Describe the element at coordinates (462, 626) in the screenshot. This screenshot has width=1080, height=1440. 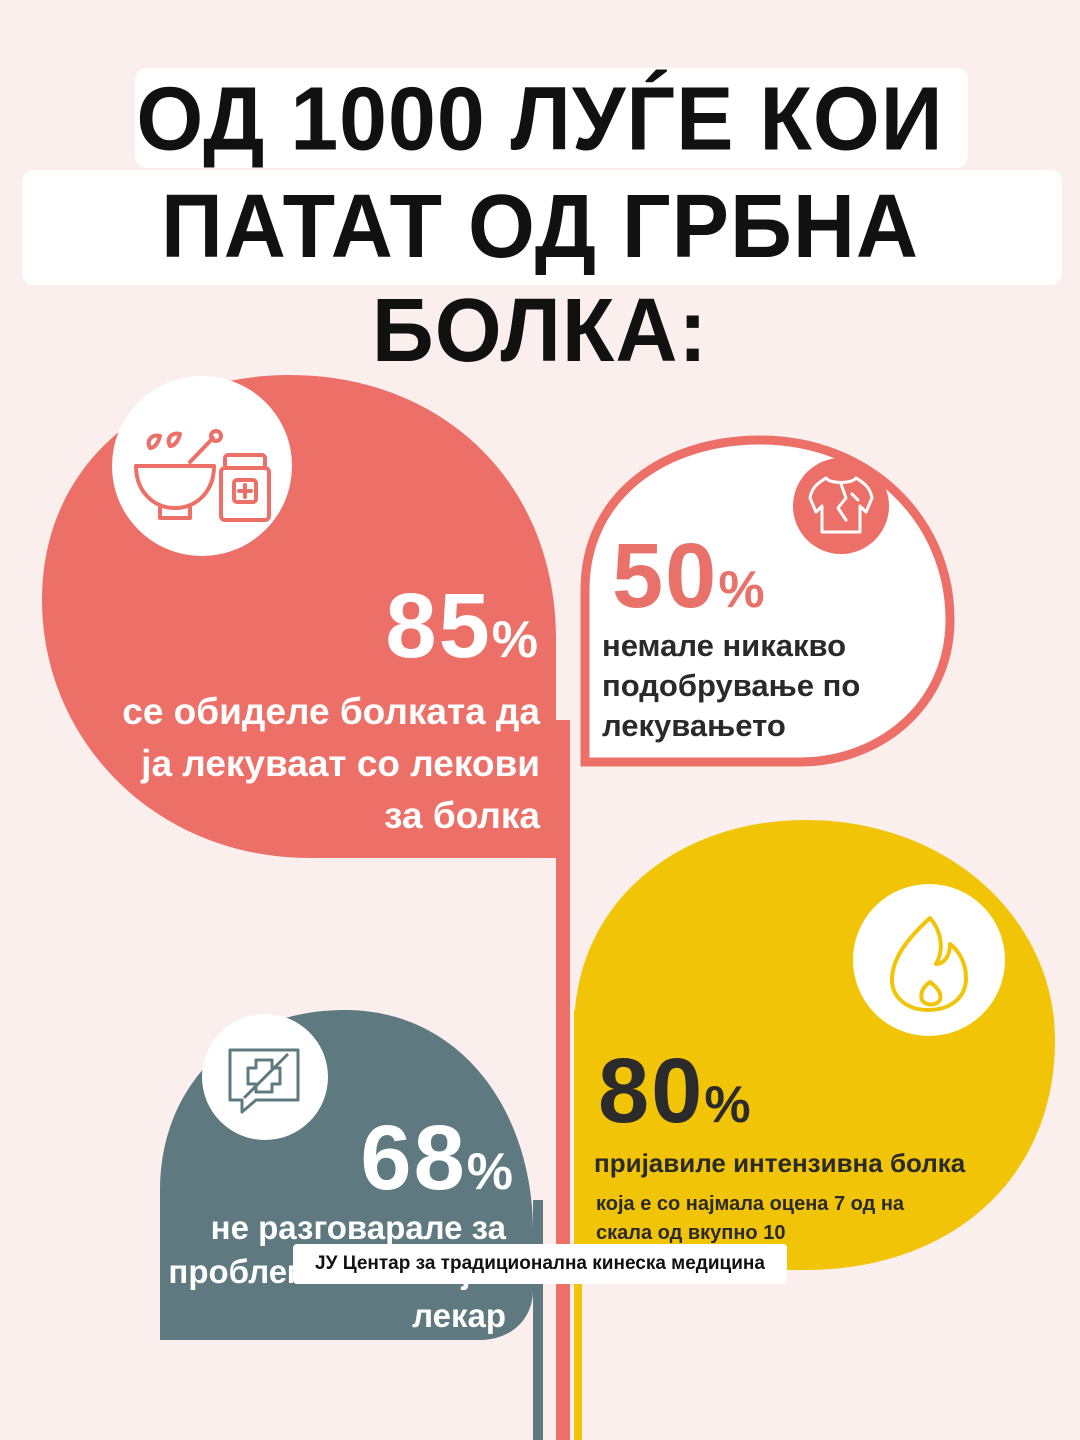
I see `stat-85-value: 85%` at that location.